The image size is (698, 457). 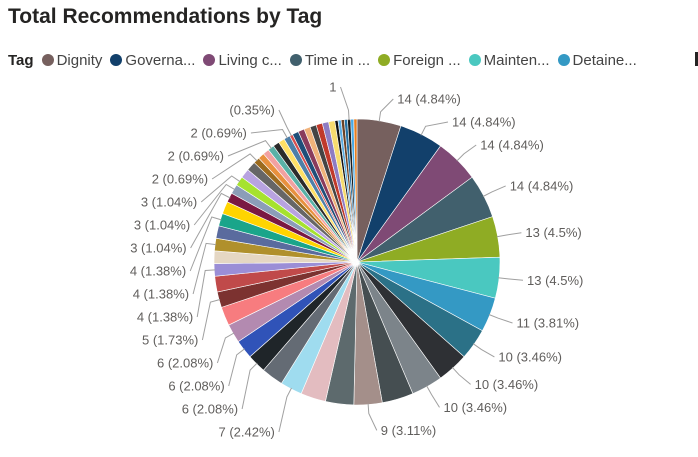 What do you see at coordinates (548, 323) in the screenshot?
I see `data-label: 11 (3.81%)` at bounding box center [548, 323].